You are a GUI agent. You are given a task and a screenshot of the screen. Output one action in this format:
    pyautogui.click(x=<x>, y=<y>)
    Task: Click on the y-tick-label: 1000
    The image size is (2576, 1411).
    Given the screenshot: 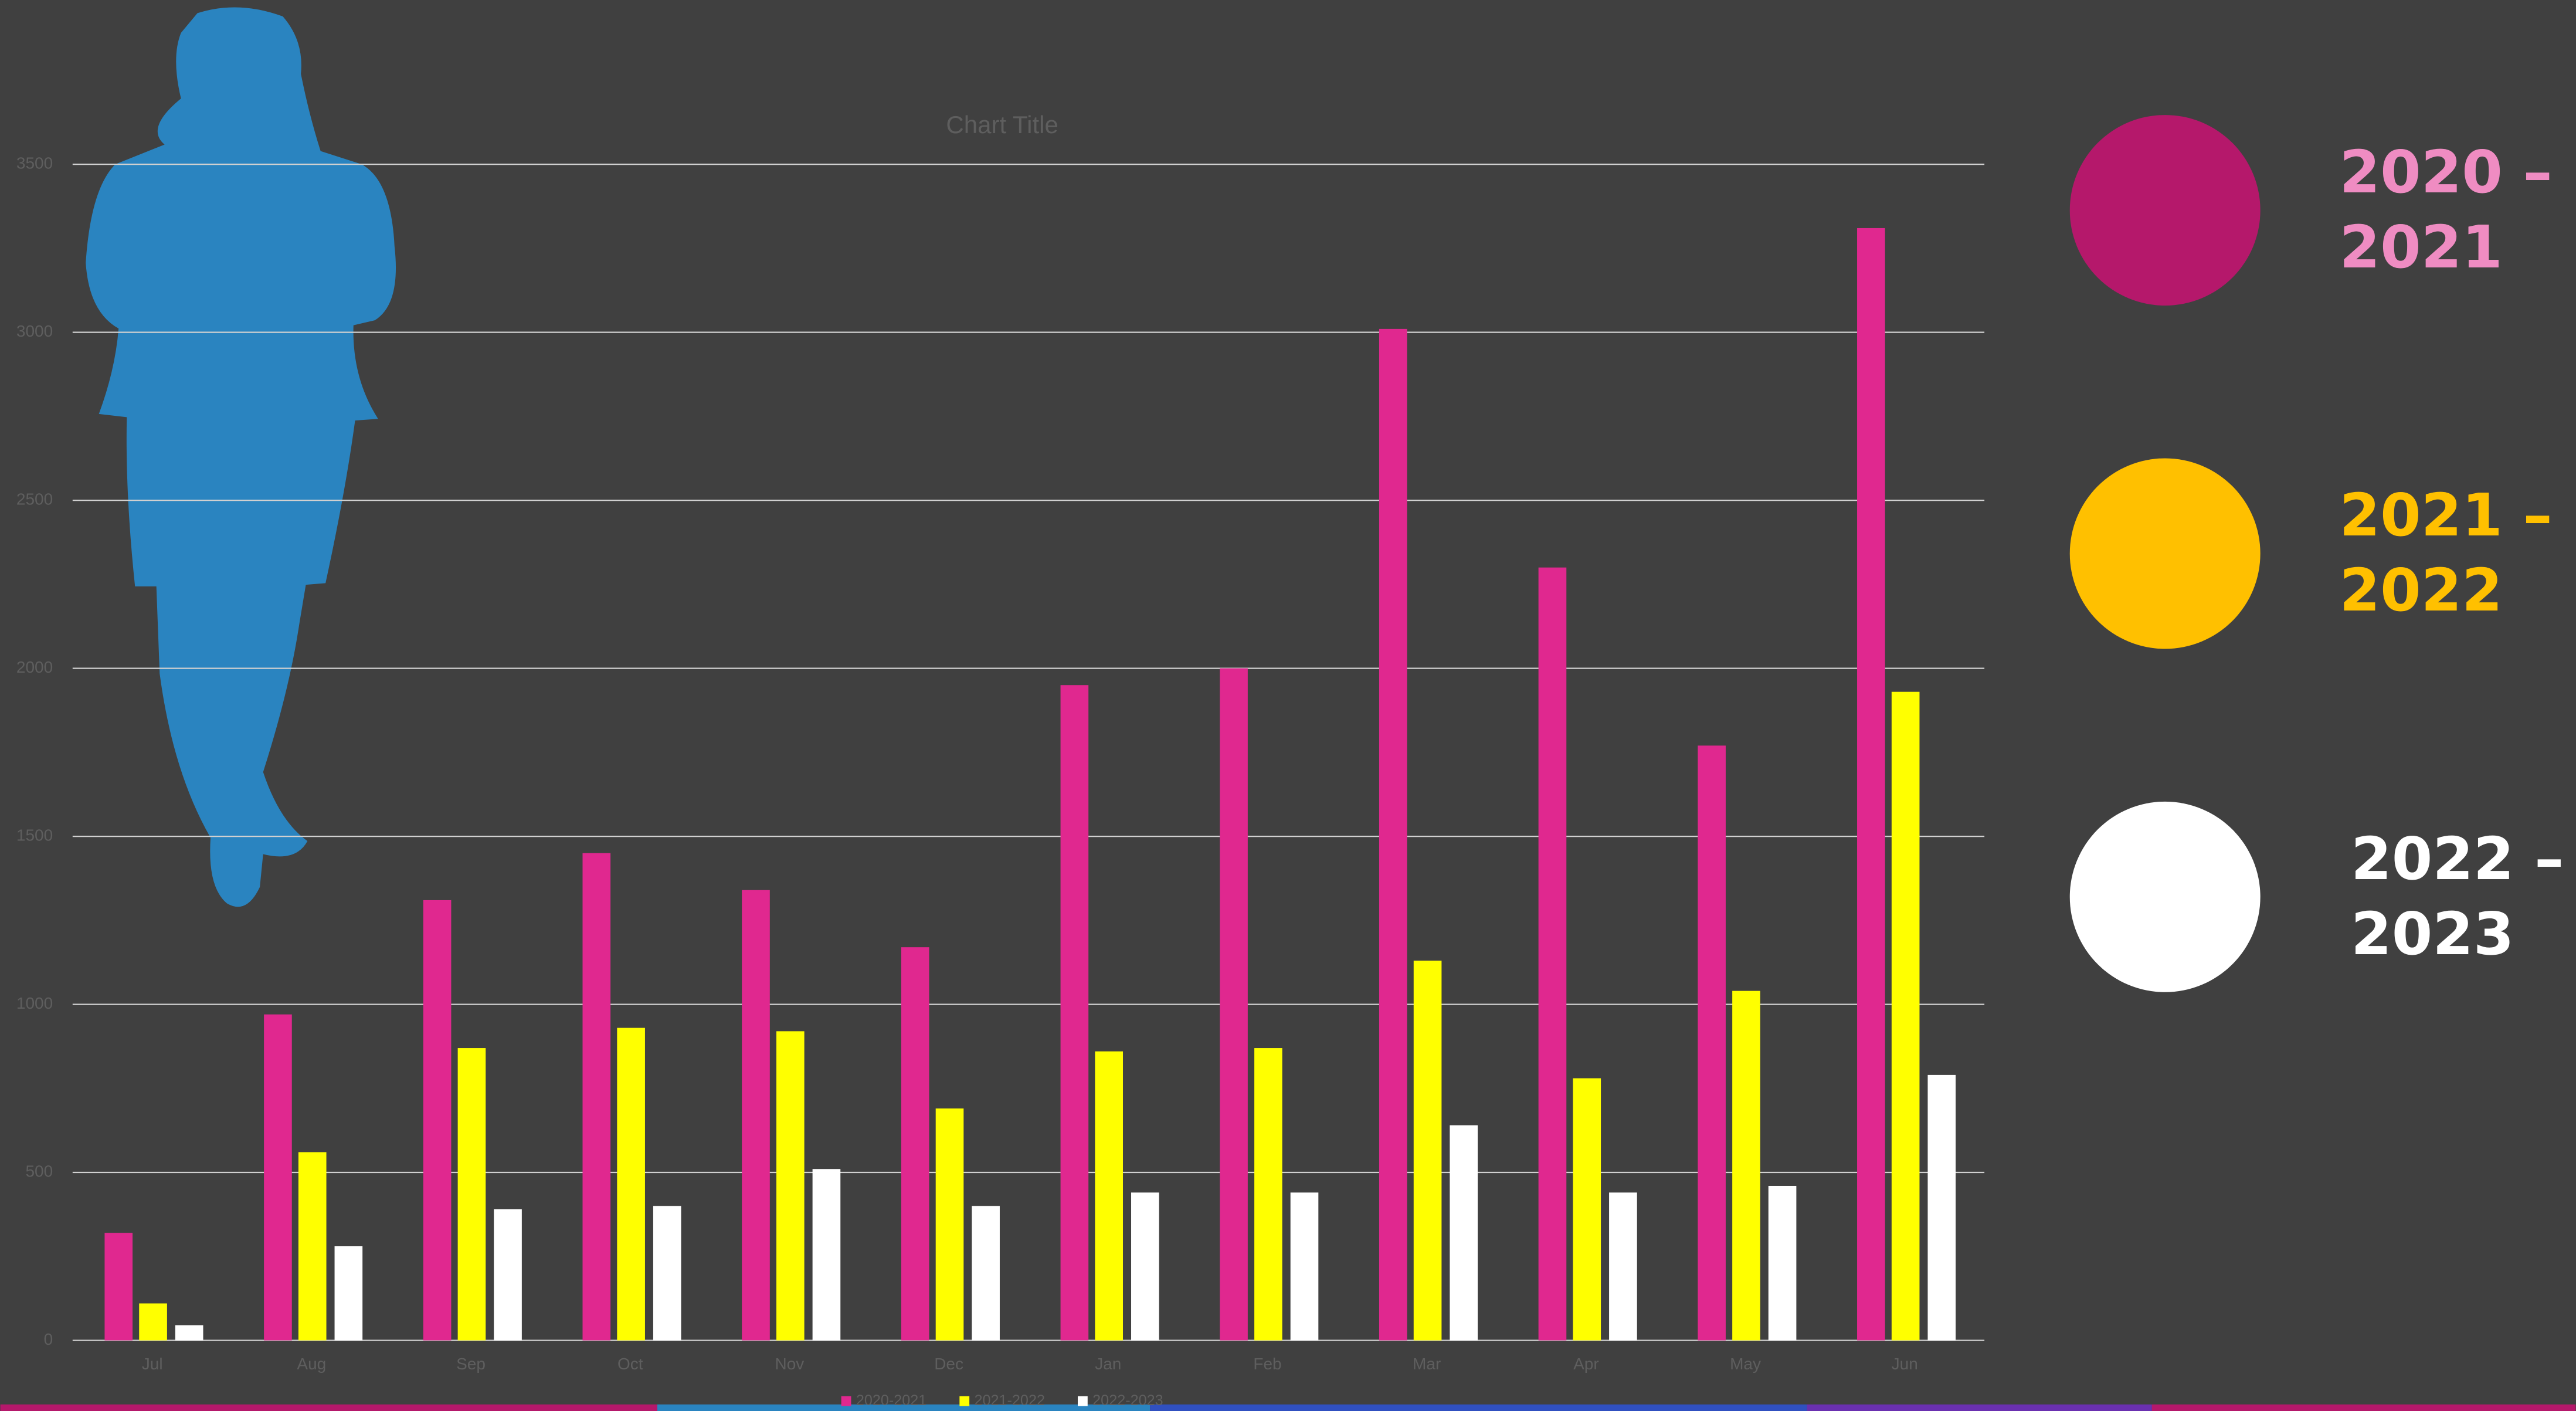 What is the action you would take?
    pyautogui.click(x=34, y=1003)
    